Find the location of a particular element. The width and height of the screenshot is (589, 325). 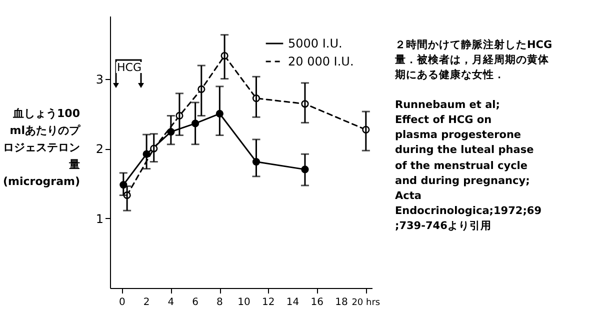

x-tick-label: 4 is located at coordinates (171, 302).